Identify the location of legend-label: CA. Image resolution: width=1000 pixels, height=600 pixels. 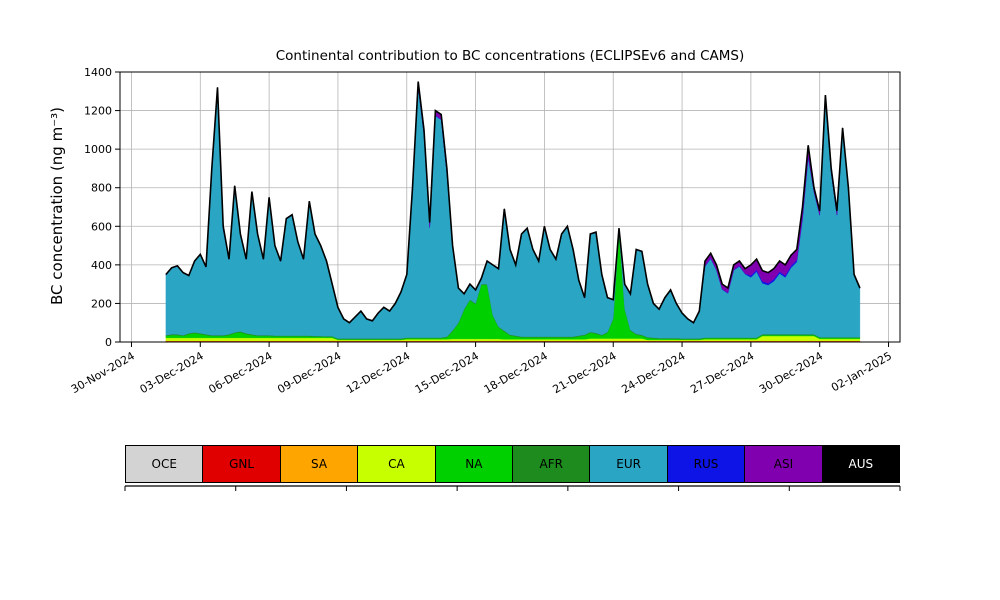
(396, 464).